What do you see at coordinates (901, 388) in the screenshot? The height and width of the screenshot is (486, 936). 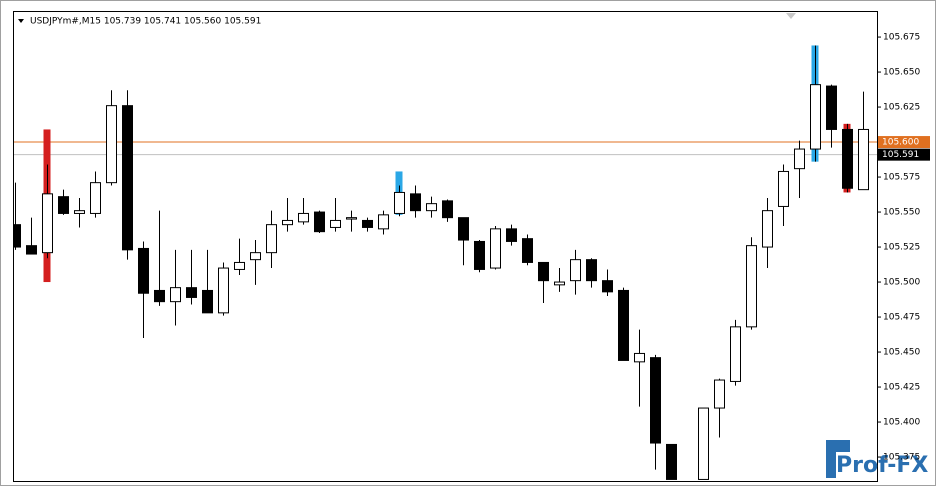 I see `y-tick-label: 105.425` at bounding box center [901, 388].